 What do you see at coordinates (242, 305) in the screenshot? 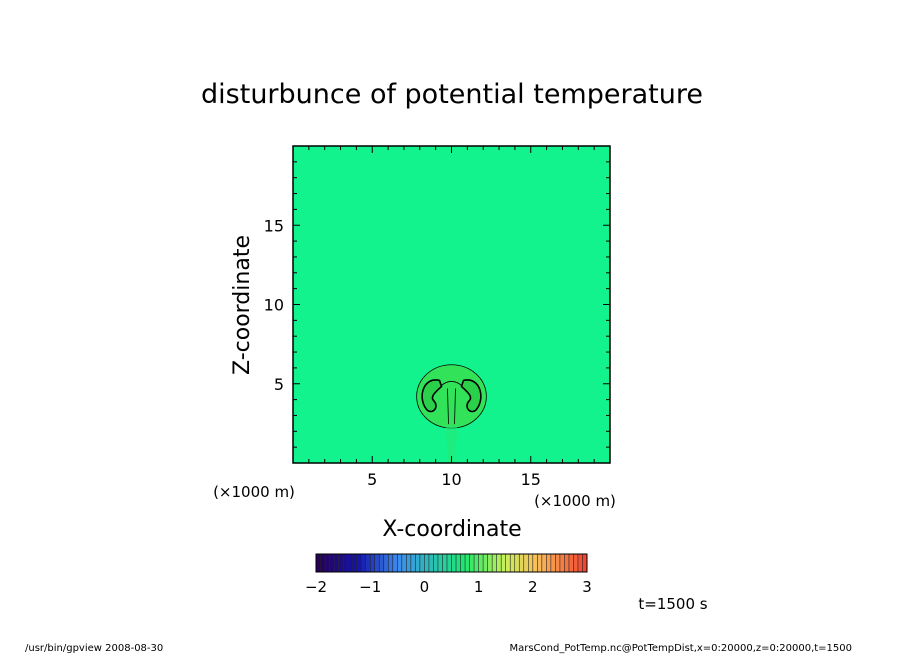
I see `y-axis-label: Z-coordinate` at bounding box center [242, 305].